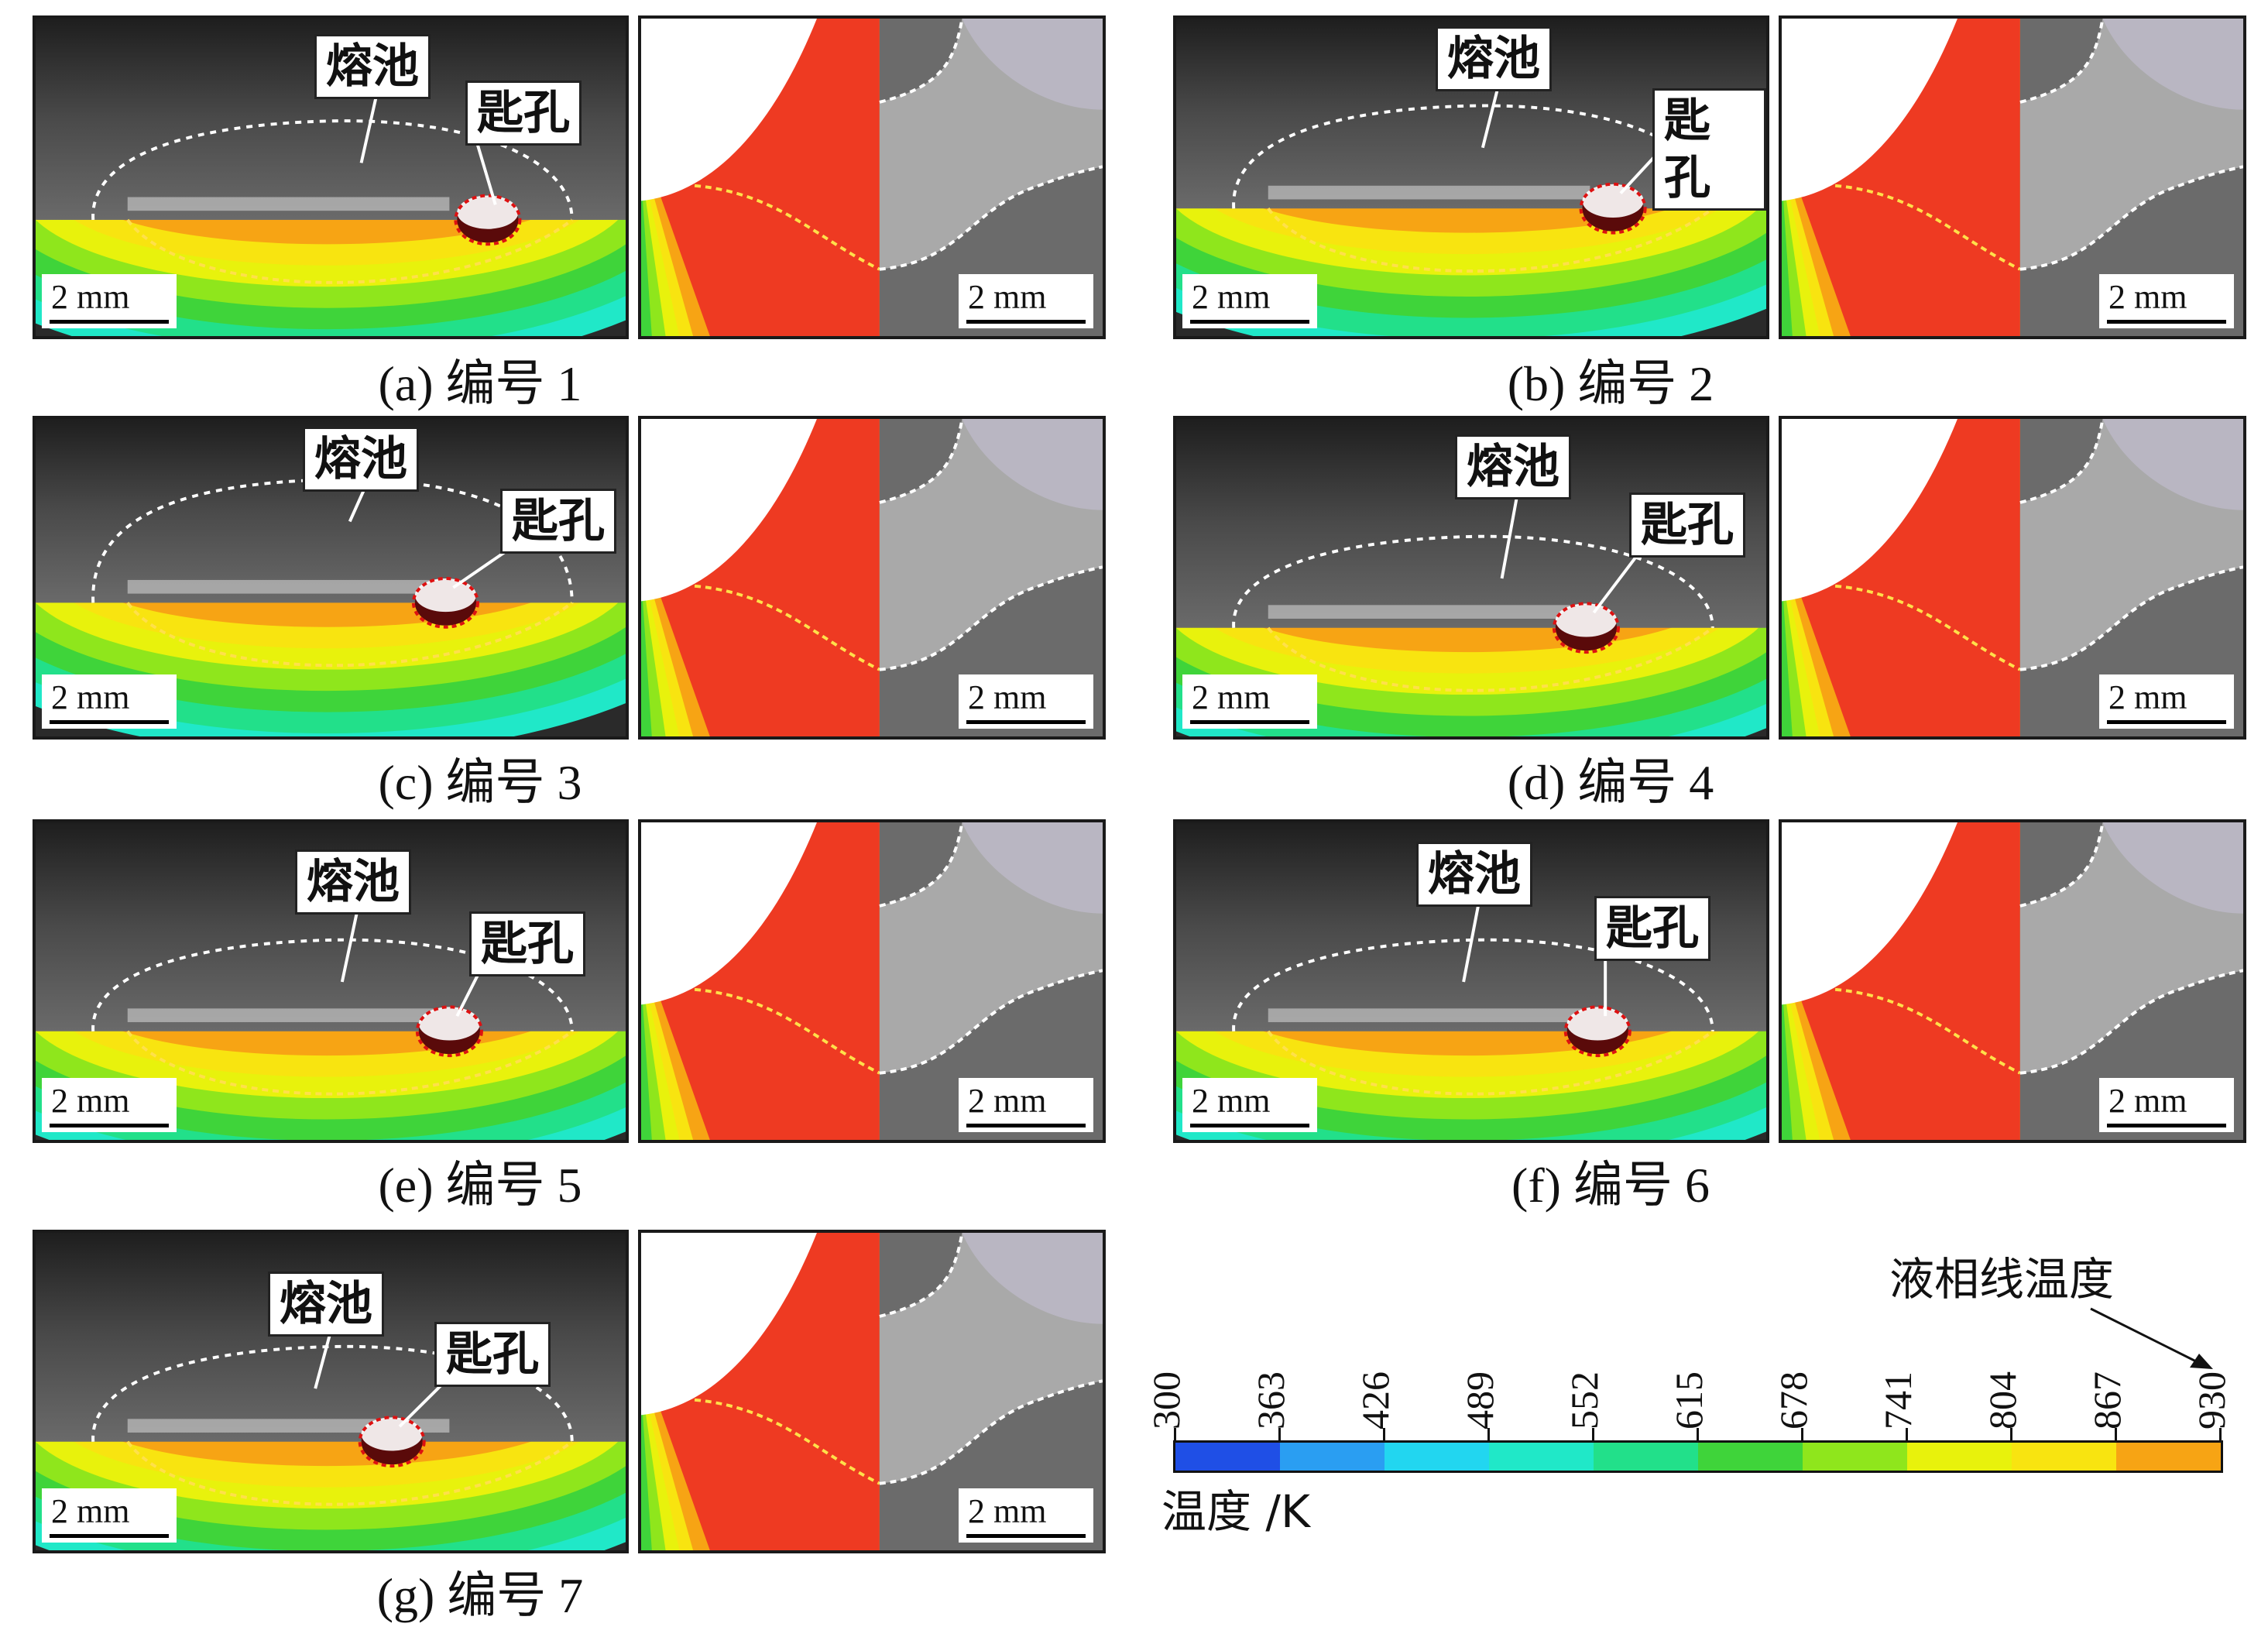 The height and width of the screenshot is (1644, 2268). Describe the element at coordinates (1479, 1400) in the screenshot. I see `colorbar-tick-label: 489` at that location.